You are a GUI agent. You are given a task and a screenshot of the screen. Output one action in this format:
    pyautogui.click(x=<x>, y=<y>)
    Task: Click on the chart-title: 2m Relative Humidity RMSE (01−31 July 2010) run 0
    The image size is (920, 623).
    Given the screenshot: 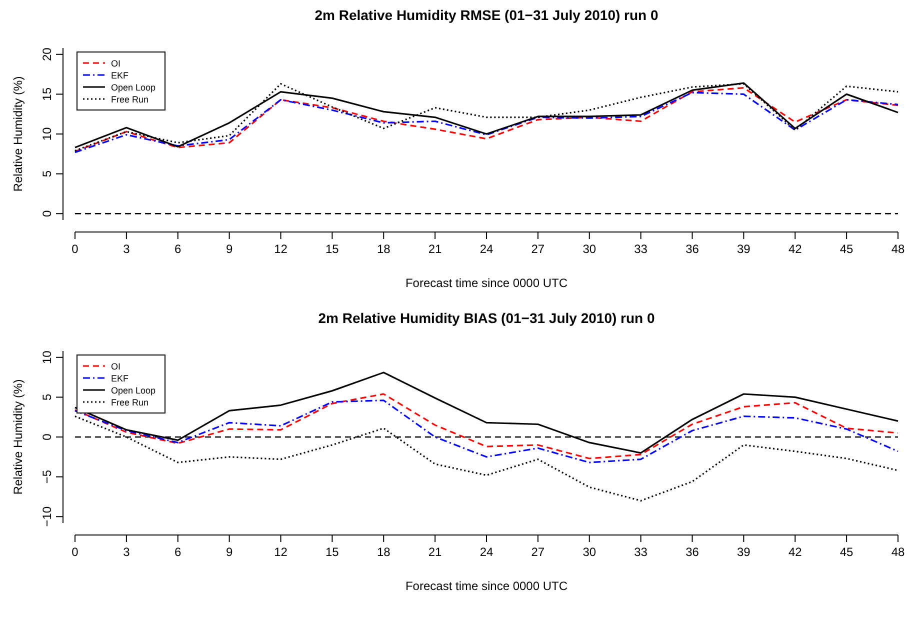 What is the action you would take?
    pyautogui.click(x=486, y=15)
    